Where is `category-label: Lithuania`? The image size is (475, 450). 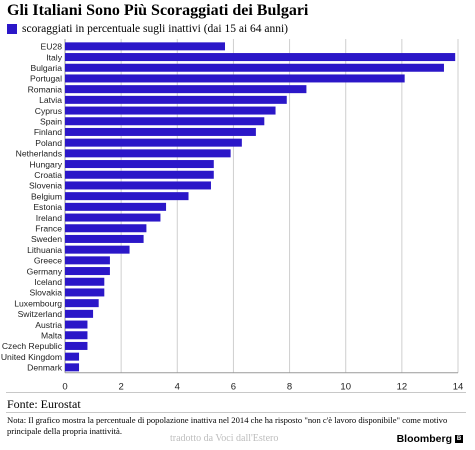
category-label: Lithuania is located at coordinates (44, 250).